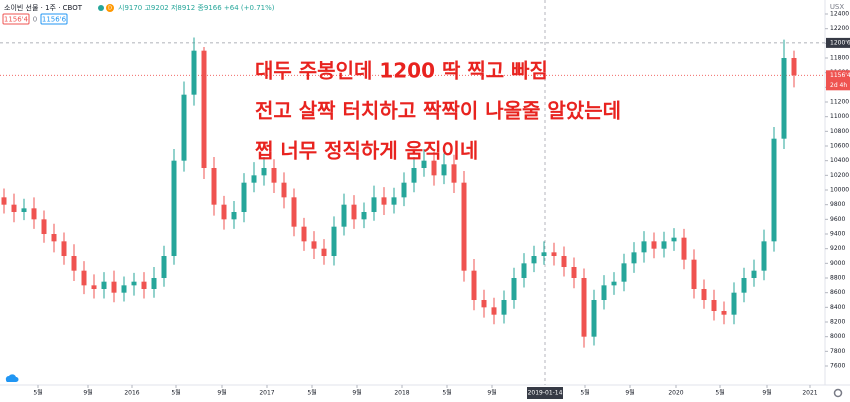 Image resolution: width=850 pixels, height=402 pixels. Describe the element at coordinates (837, 292) in the screenshot. I see `y-tick-label: 8600` at that location.